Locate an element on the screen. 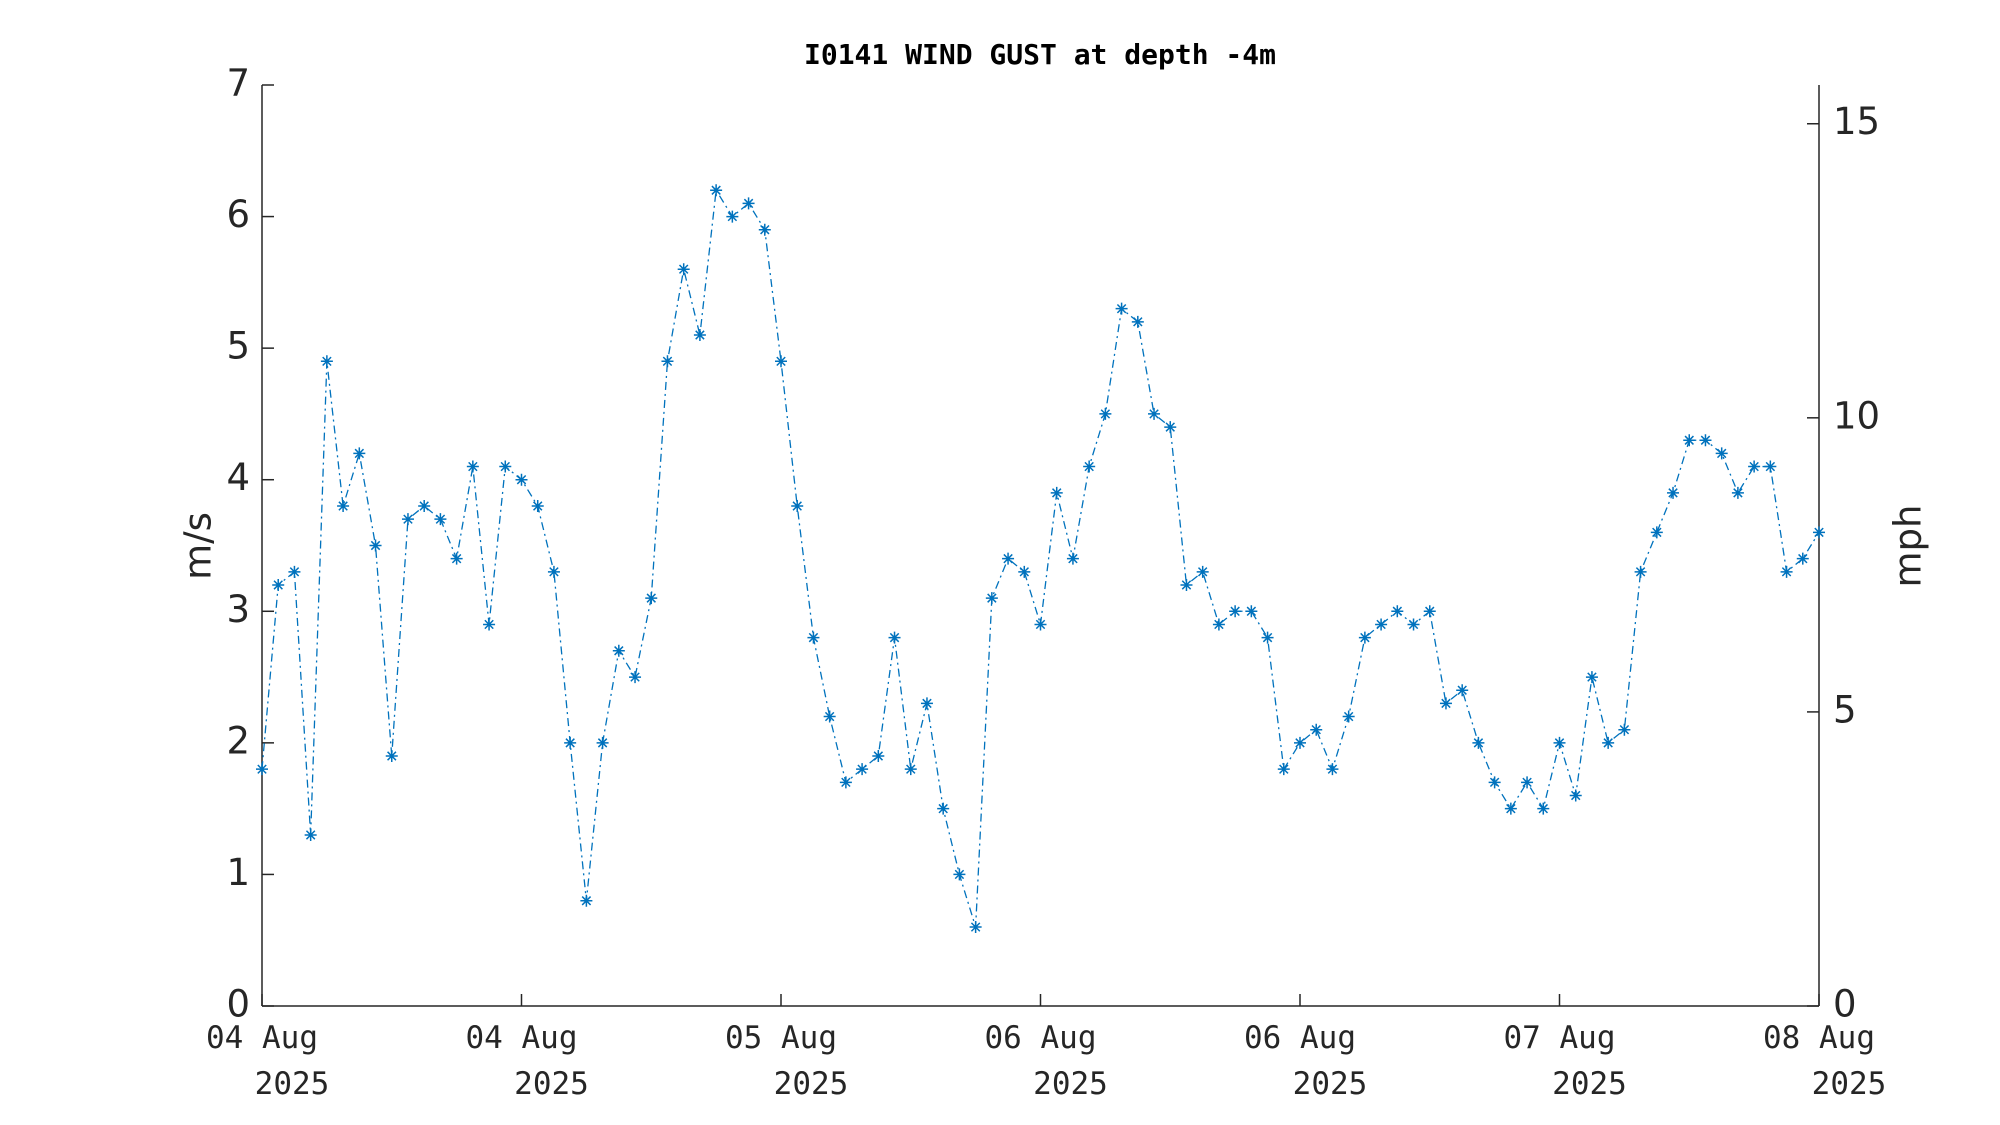  y2-tick-label: 10 is located at coordinates (1856, 415).